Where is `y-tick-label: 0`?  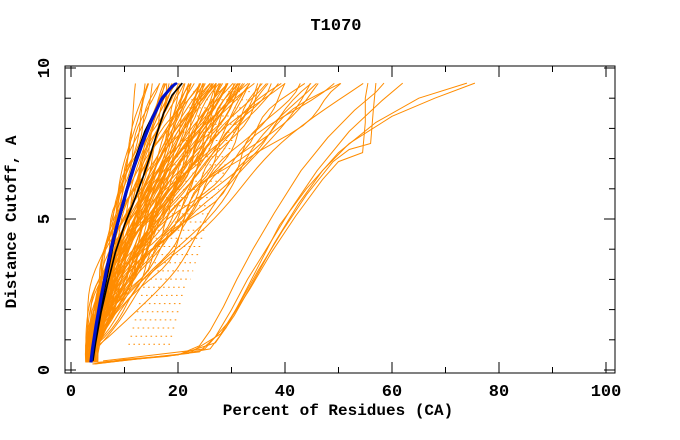
y-tick-label: 0 is located at coordinates (45, 370).